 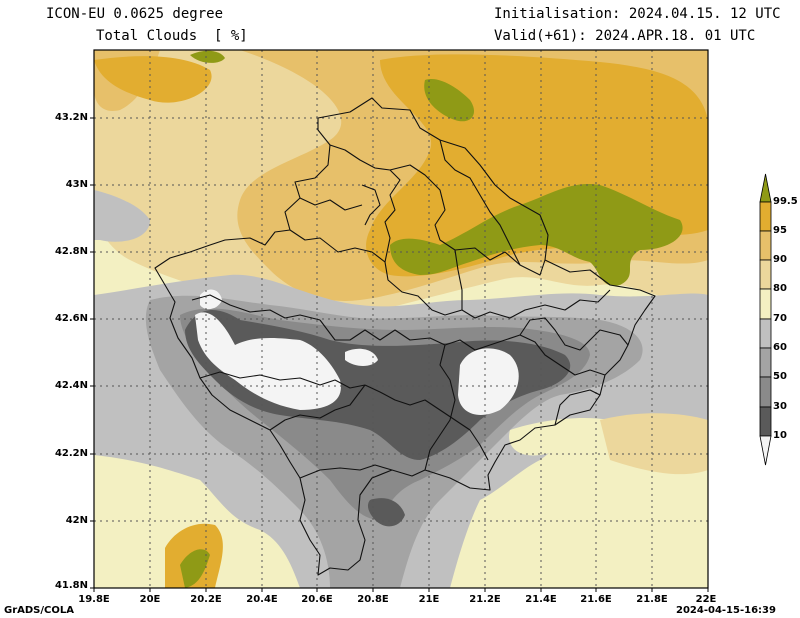 I want to click on lon-label: 20E, so click(x=150, y=599).